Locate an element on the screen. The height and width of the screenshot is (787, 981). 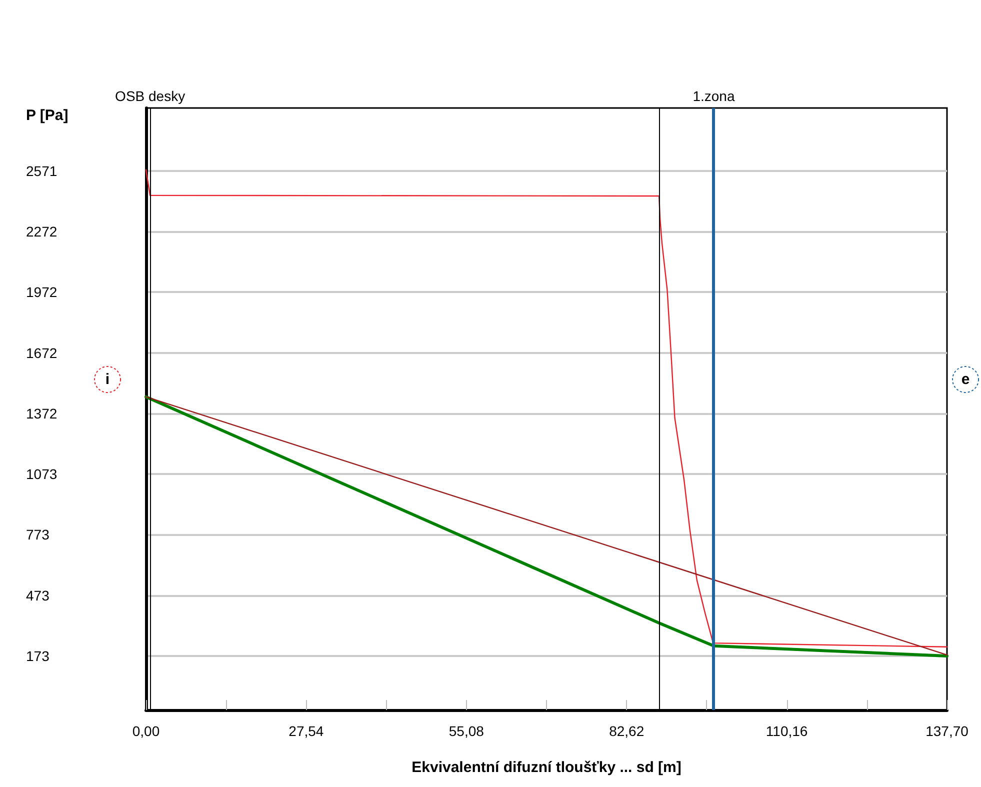
y-tick-label: 473 is located at coordinates (38, 595).